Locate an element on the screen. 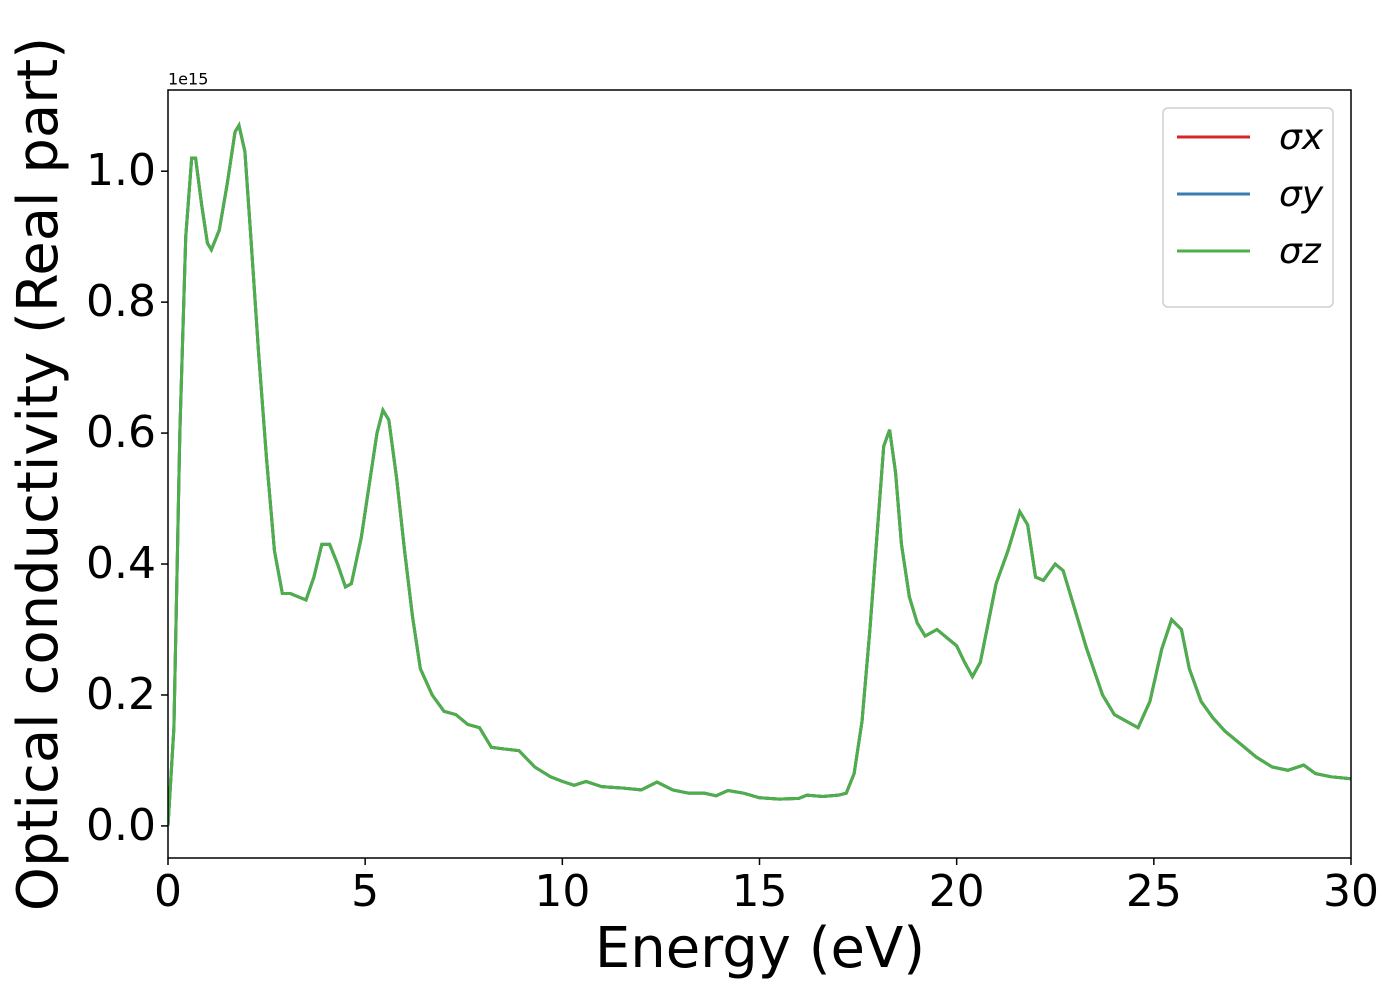 Image resolution: width=1400 pixels, height=1000 pixels. y-tick-label: 0.6 is located at coordinates (121, 432).